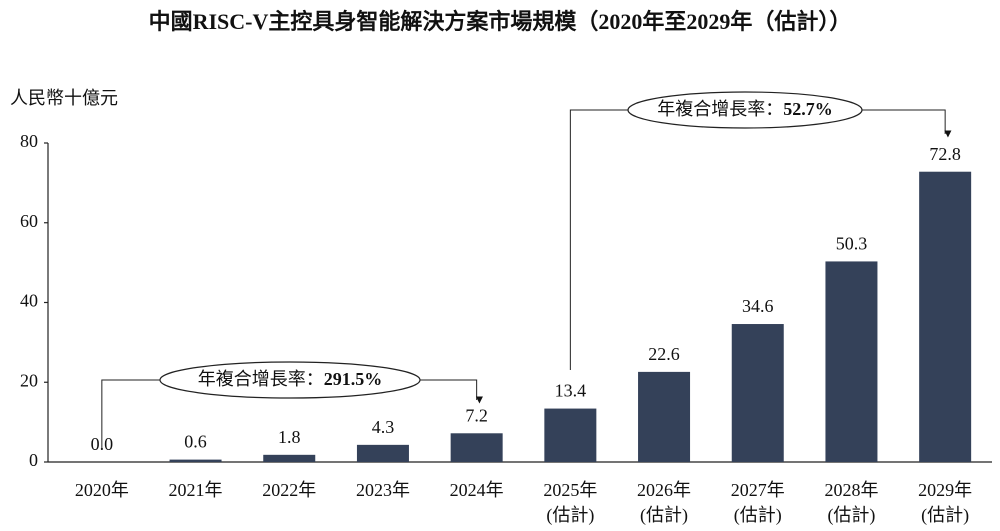  Describe the element at coordinates (29, 221) in the screenshot. I see `y-tick-label: 60` at that location.